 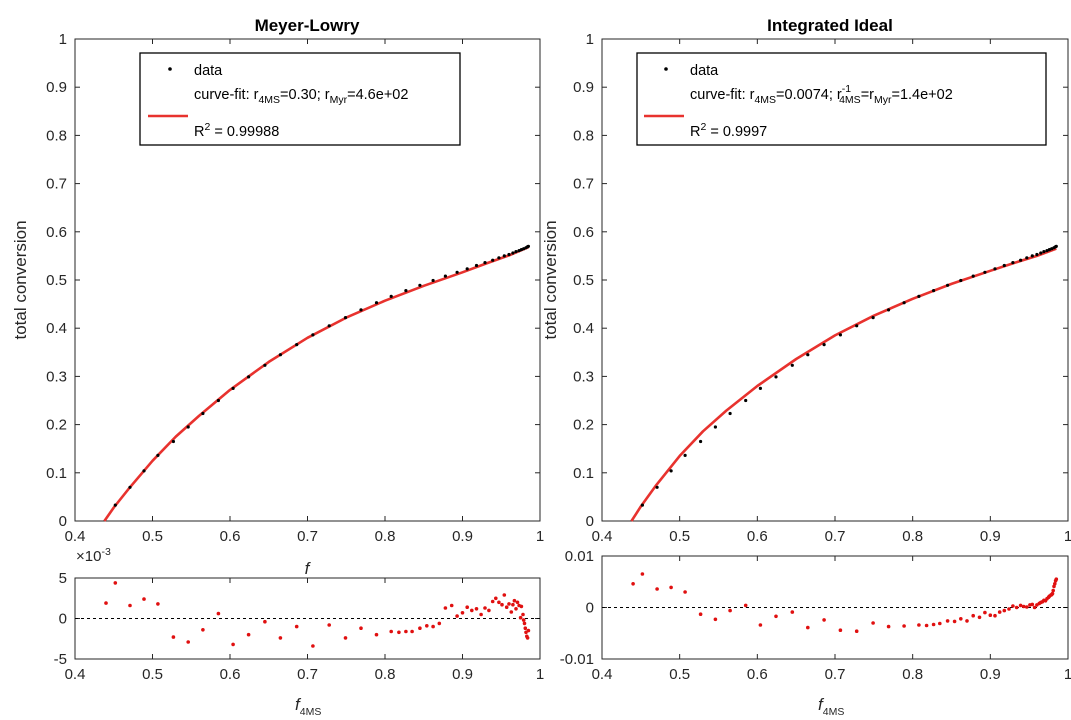 I want to click on y-tick-label: 0.4, so click(x=56, y=328).